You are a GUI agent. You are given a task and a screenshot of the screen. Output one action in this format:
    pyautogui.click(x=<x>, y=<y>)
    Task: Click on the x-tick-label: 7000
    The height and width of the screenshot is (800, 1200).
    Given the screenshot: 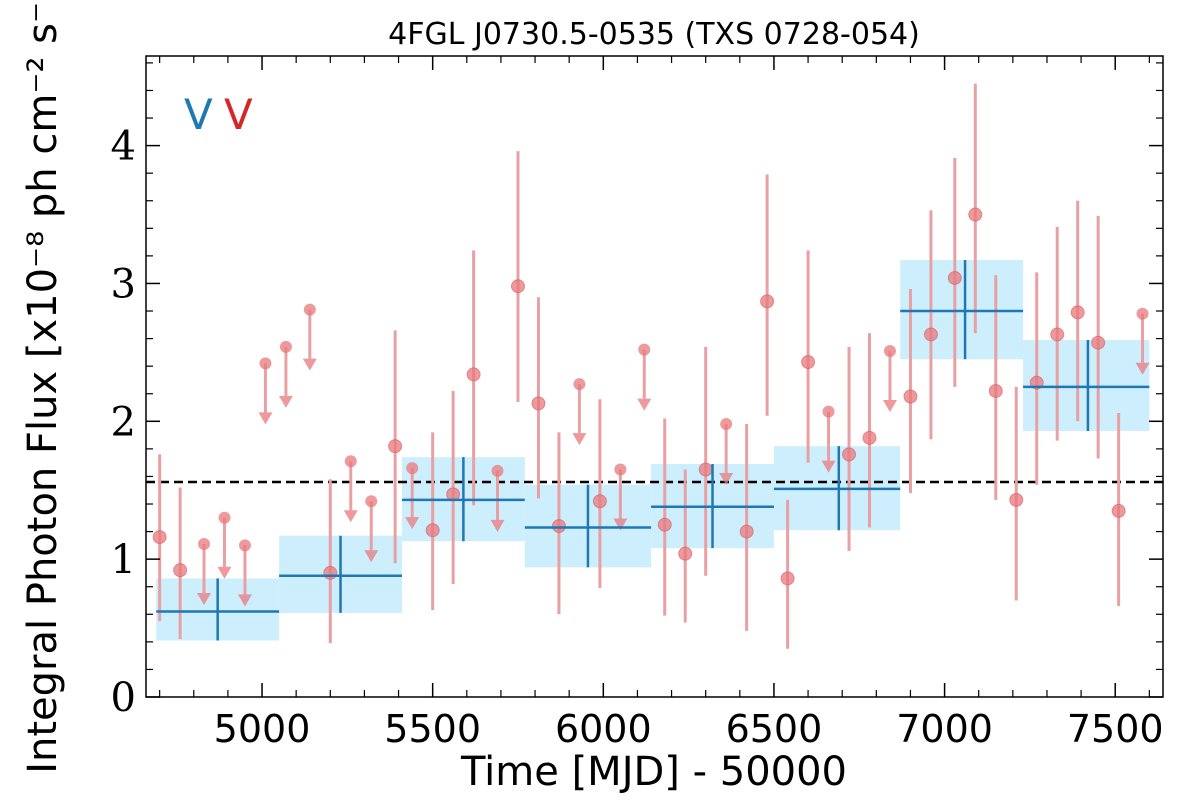 What is the action you would take?
    pyautogui.click(x=944, y=729)
    